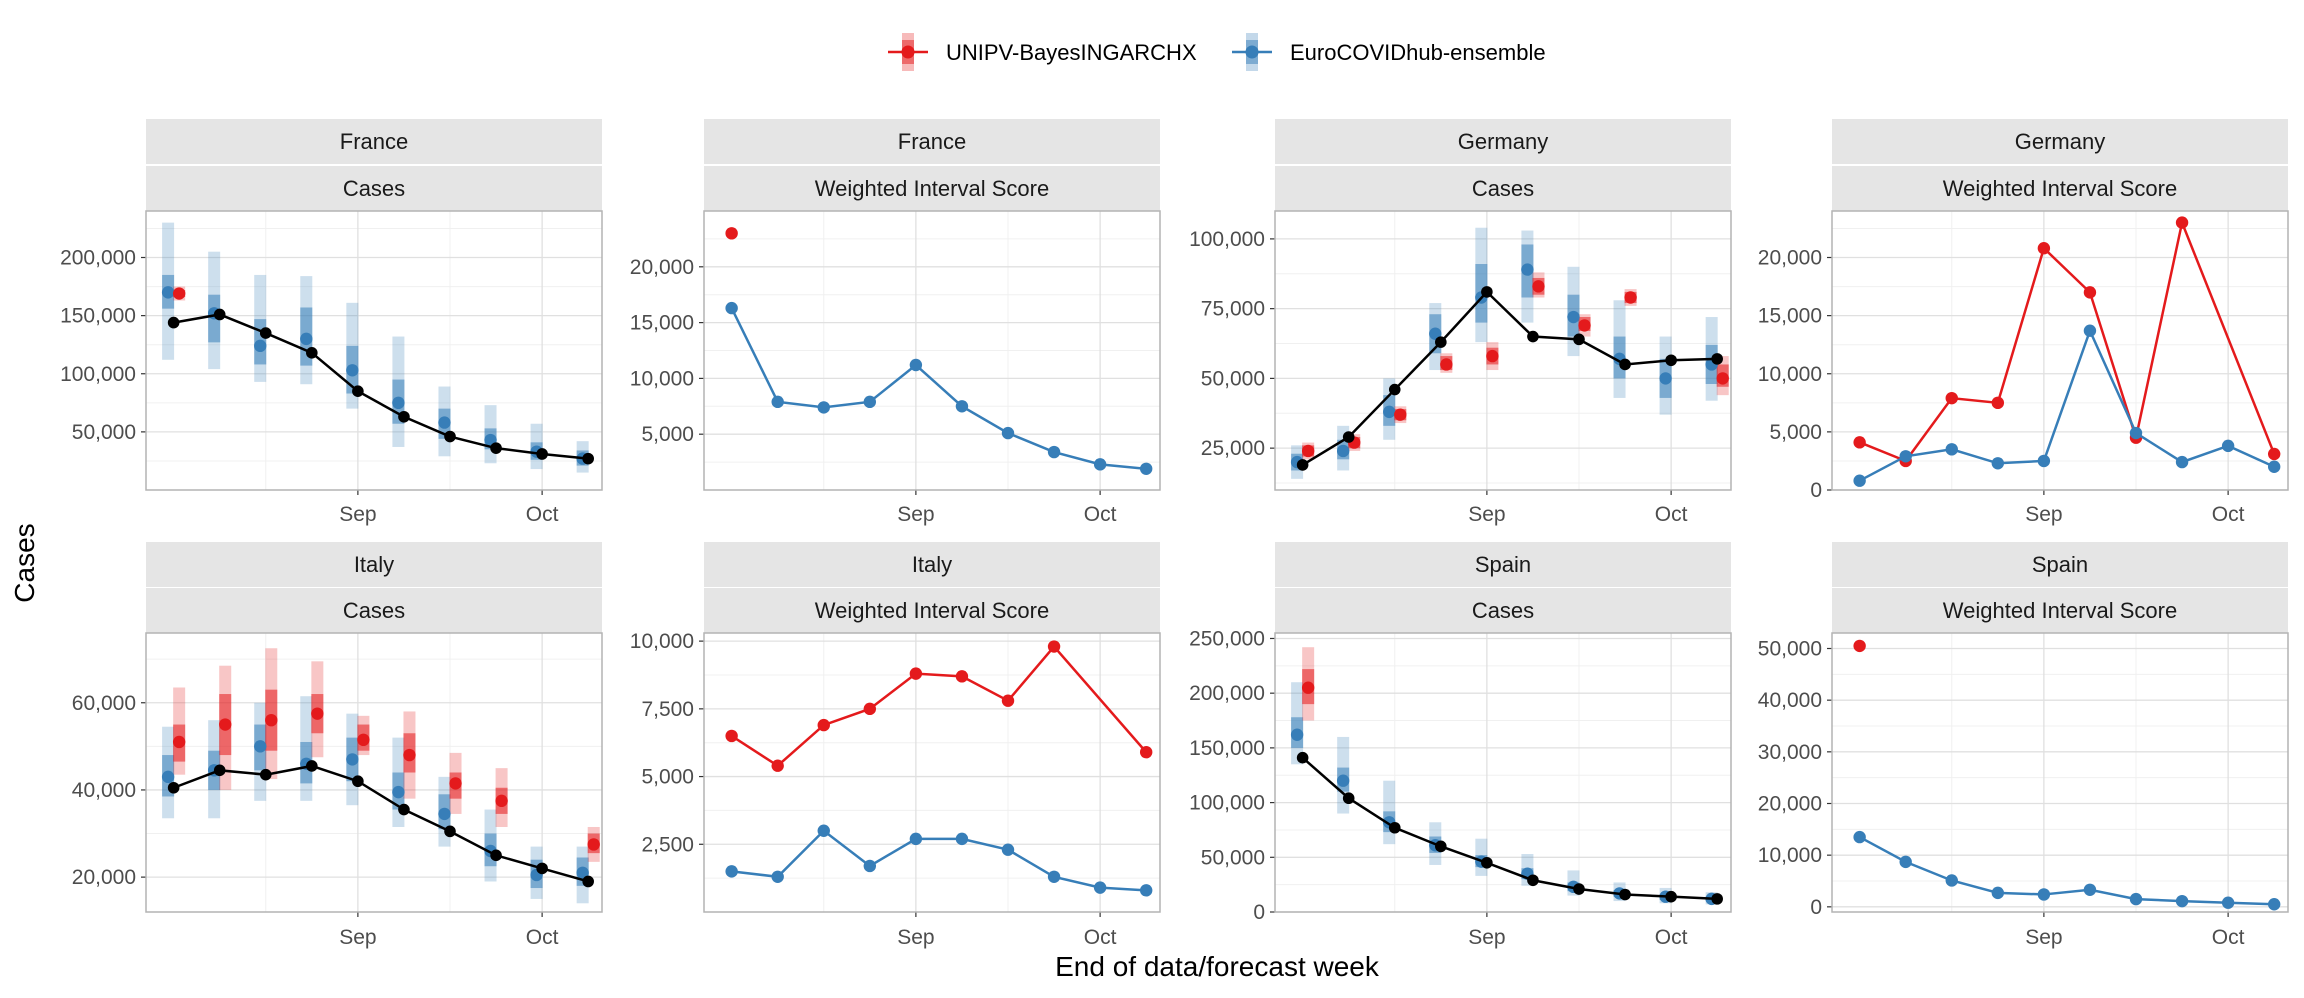 This screenshot has width=2304, height=998. Describe the element at coordinates (1227, 638) in the screenshot. I see `y-tick-label: 250,000` at that location.